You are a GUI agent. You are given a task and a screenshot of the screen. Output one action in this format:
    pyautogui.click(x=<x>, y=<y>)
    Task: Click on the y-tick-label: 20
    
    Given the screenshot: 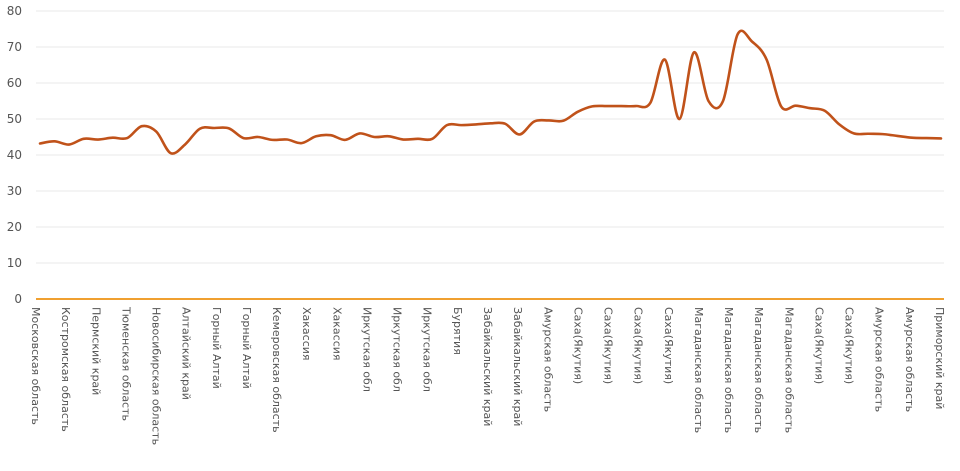 What is the action you would take?
    pyautogui.click(x=14, y=227)
    